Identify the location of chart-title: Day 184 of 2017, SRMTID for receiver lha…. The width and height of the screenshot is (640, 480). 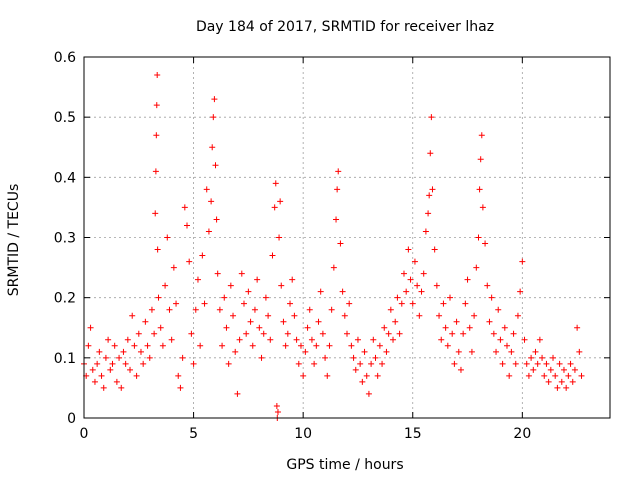
(345, 27).